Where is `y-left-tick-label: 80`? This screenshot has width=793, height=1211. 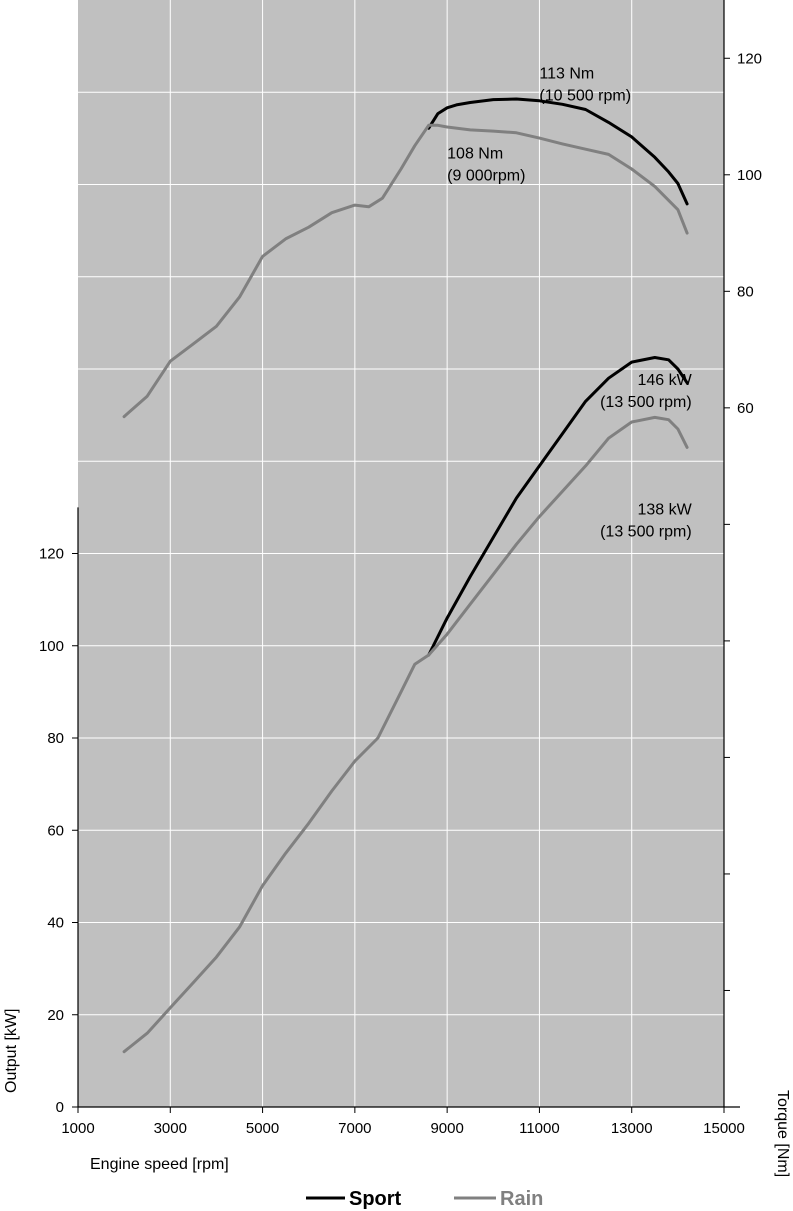 y-left-tick-label: 80 is located at coordinates (55, 738).